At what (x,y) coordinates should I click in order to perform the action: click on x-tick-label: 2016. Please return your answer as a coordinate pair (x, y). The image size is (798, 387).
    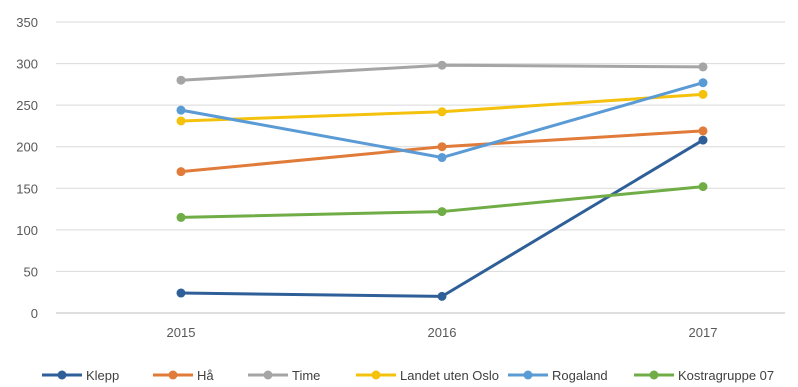
    Looking at the image, I should click on (442, 332).